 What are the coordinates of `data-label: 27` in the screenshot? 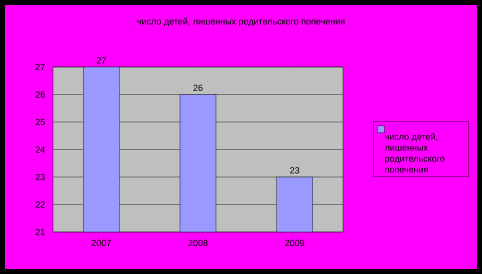 It's located at (101, 60).